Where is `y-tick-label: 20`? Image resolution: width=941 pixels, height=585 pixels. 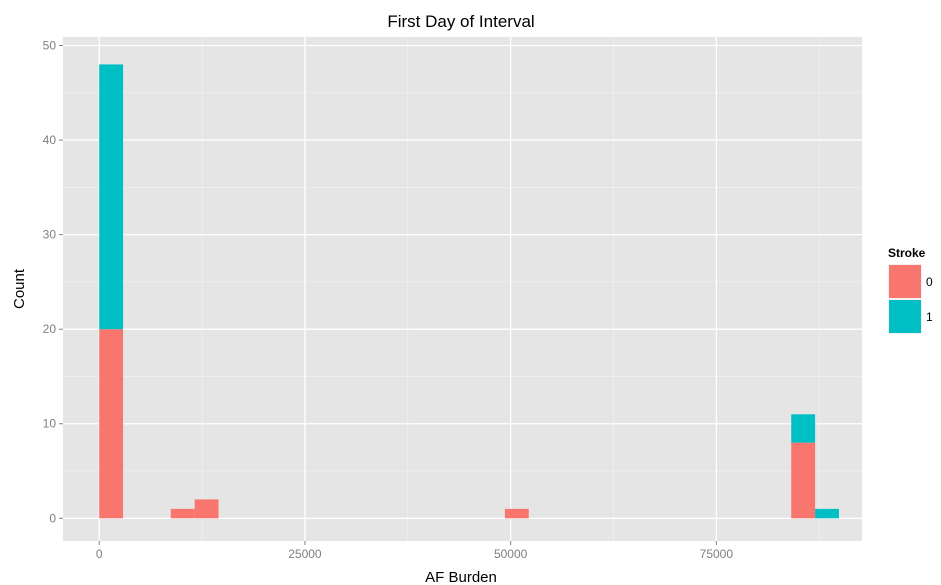 y-tick-label: 20 is located at coordinates (50, 329).